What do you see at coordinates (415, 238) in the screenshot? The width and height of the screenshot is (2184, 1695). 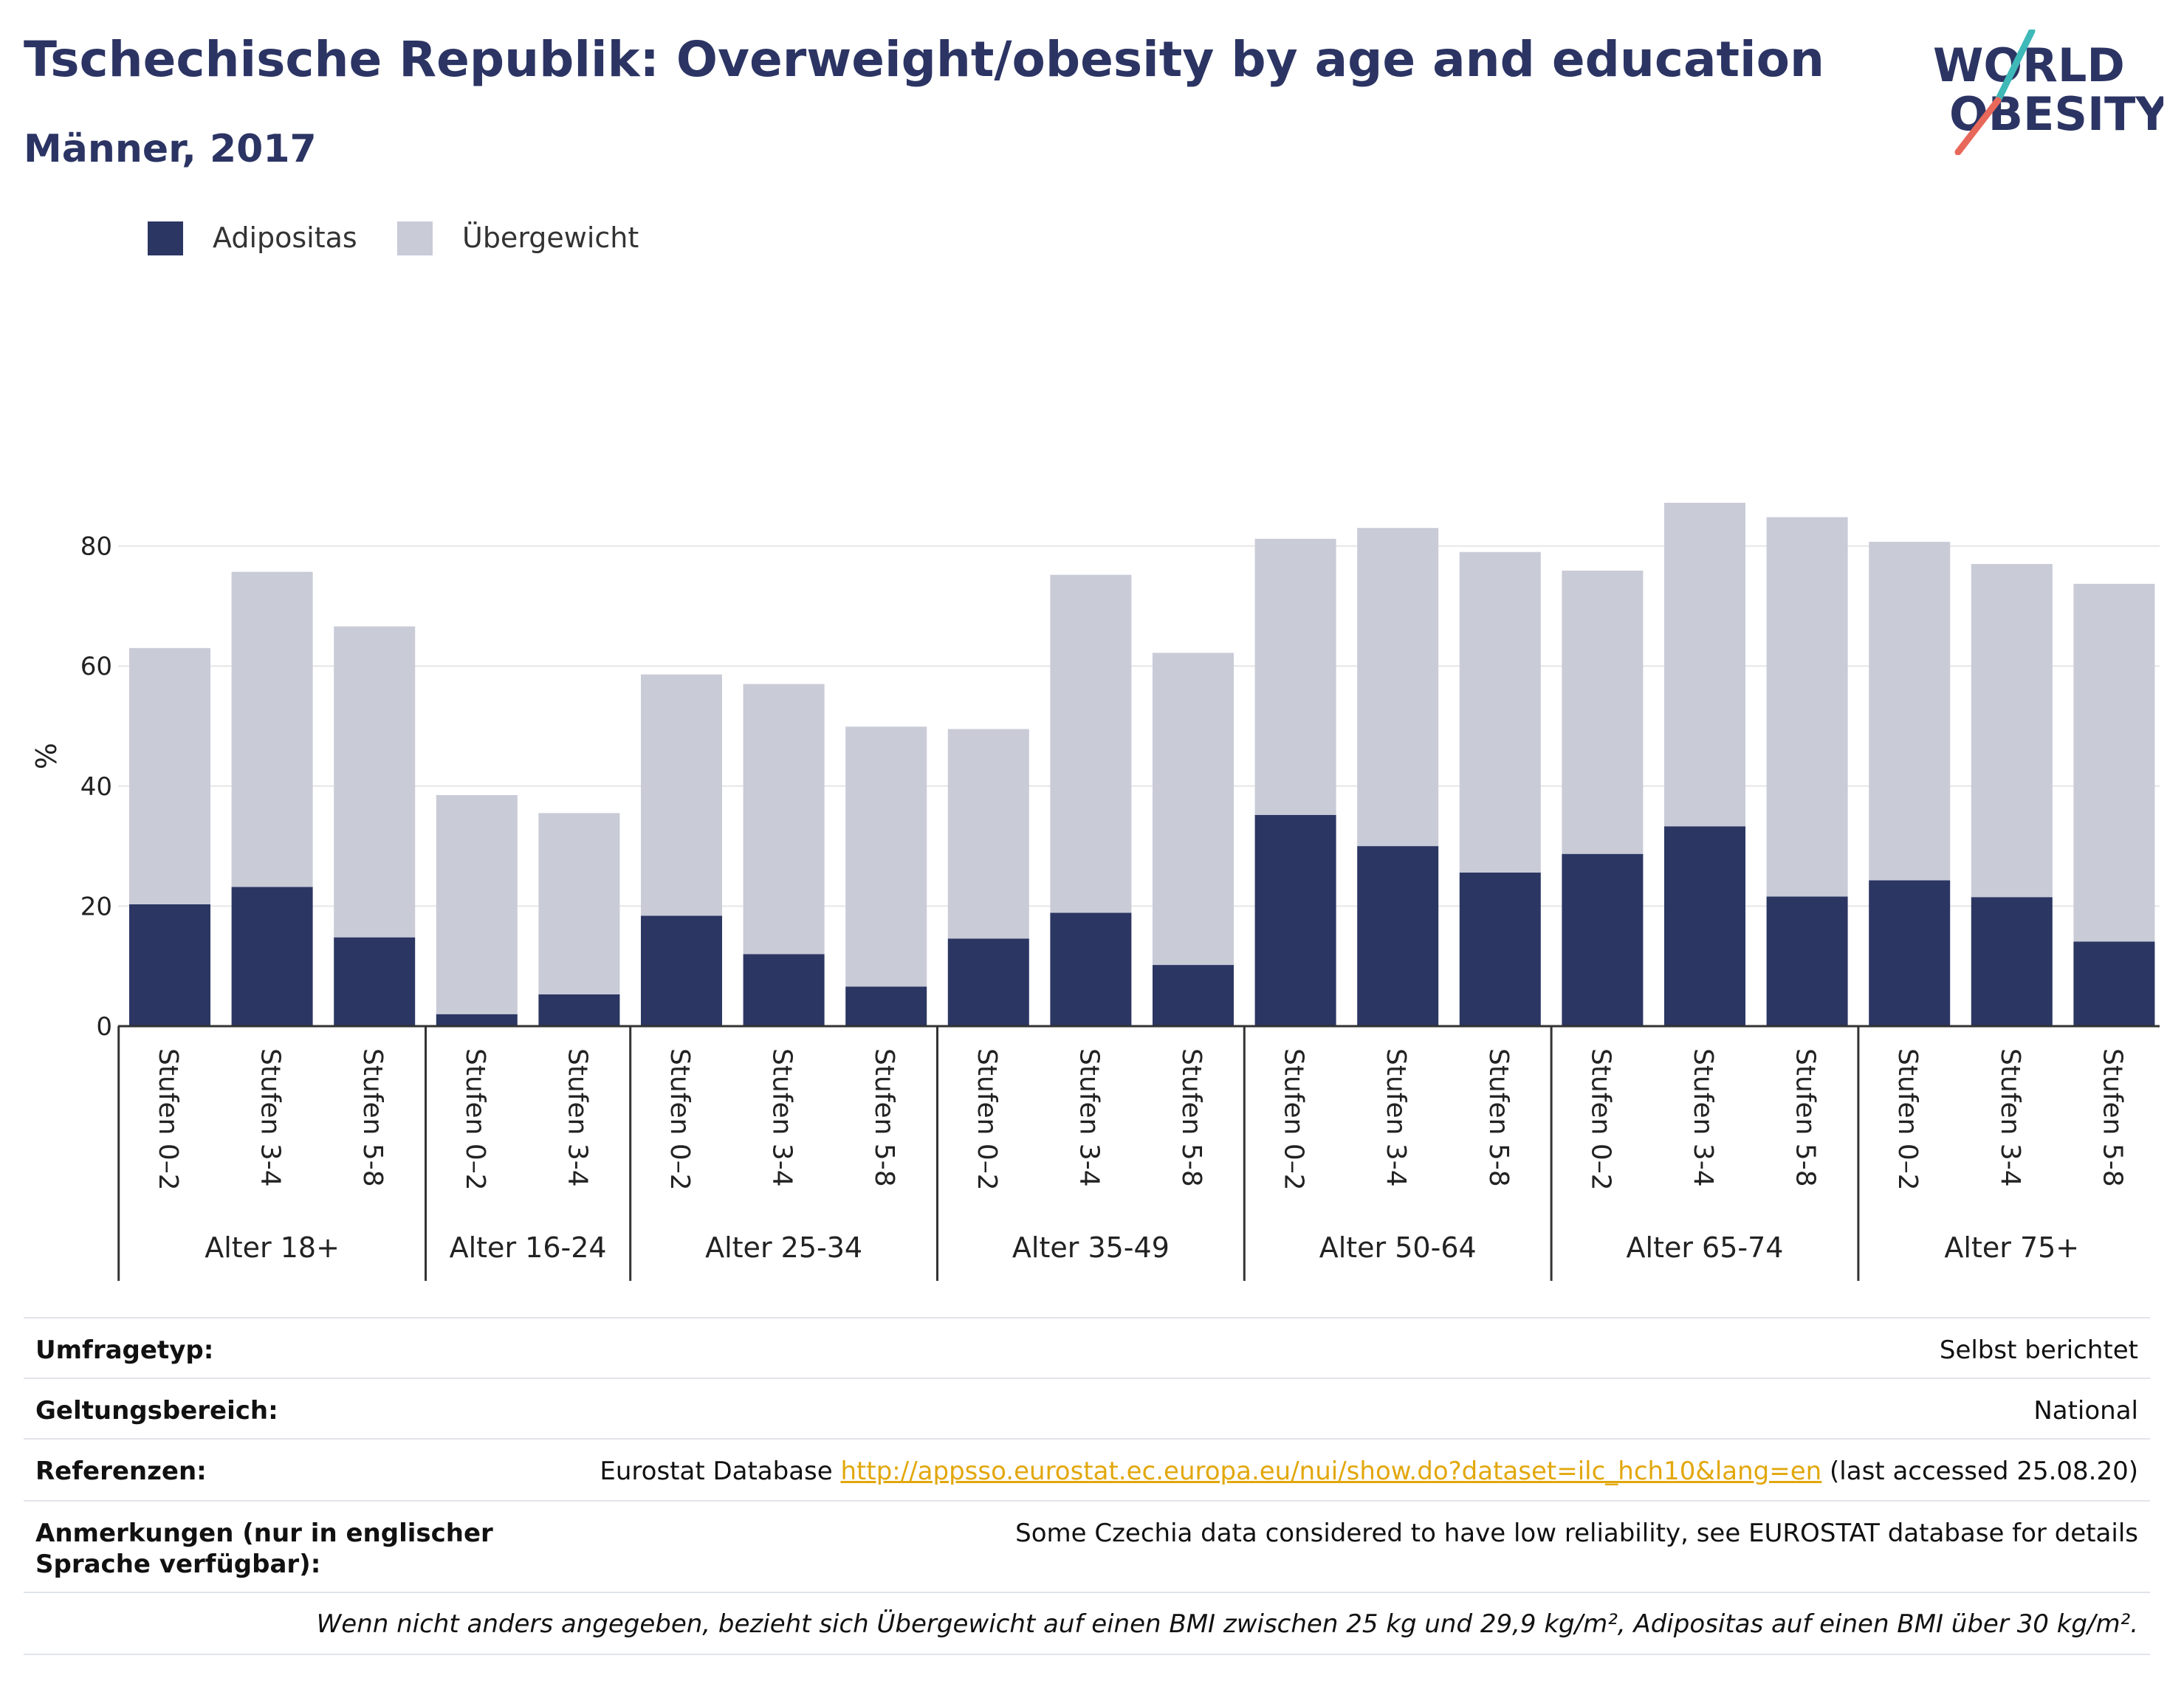 I see `legend-swatch-overweight` at bounding box center [415, 238].